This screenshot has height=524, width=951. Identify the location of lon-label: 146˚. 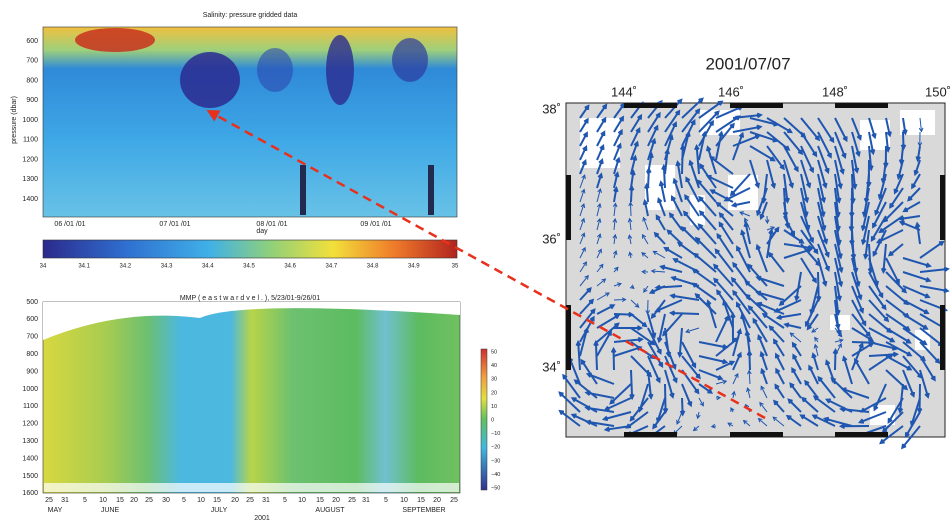
(731, 91).